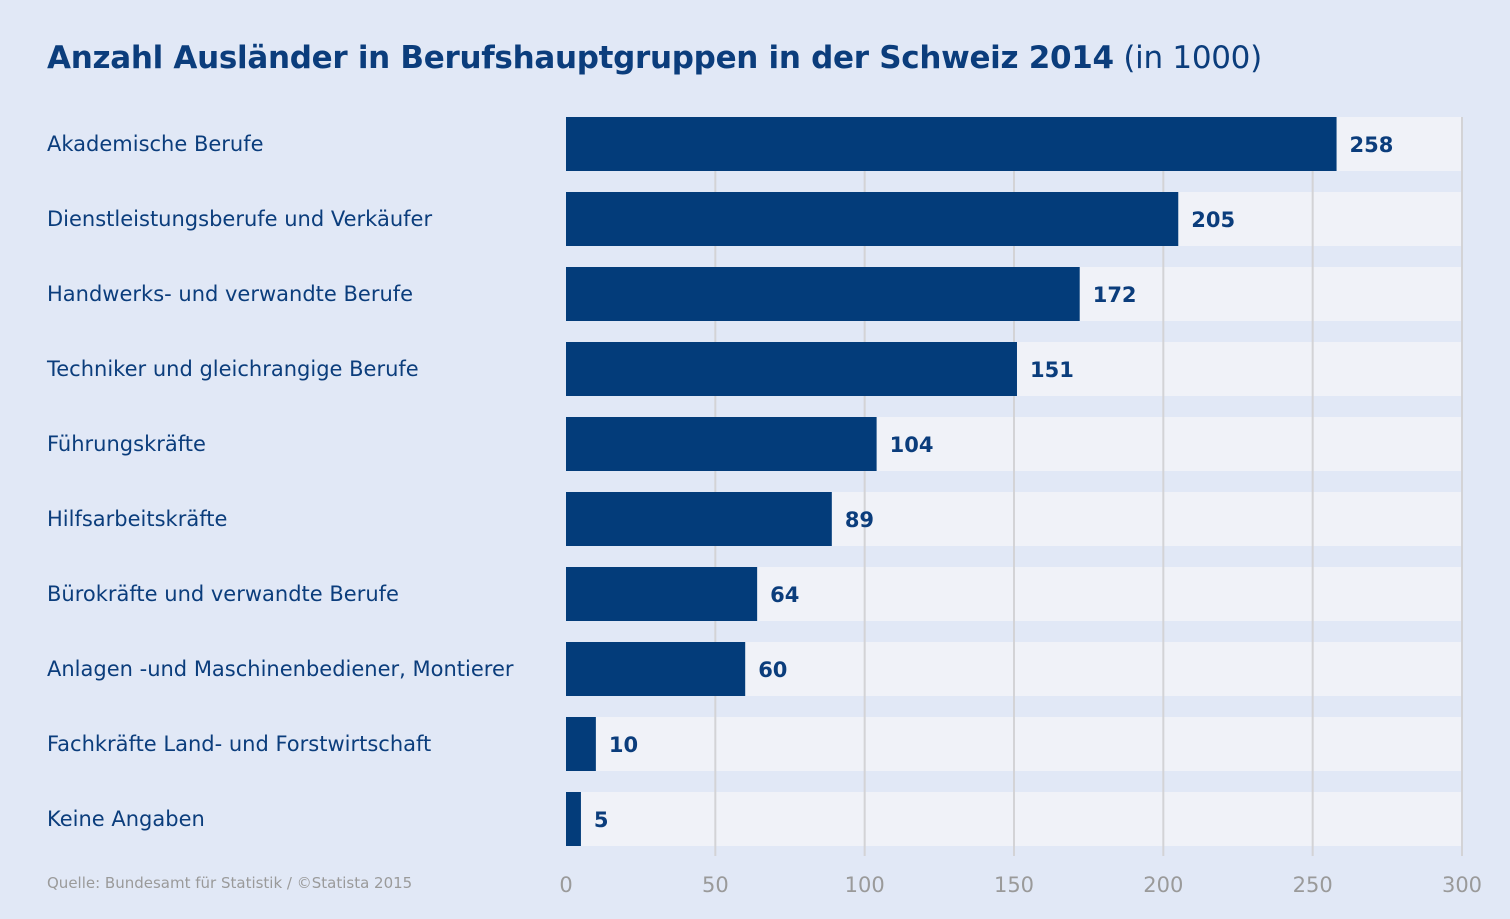  Describe the element at coordinates (1462, 885) in the screenshot. I see `x-tick-label: 300` at that location.